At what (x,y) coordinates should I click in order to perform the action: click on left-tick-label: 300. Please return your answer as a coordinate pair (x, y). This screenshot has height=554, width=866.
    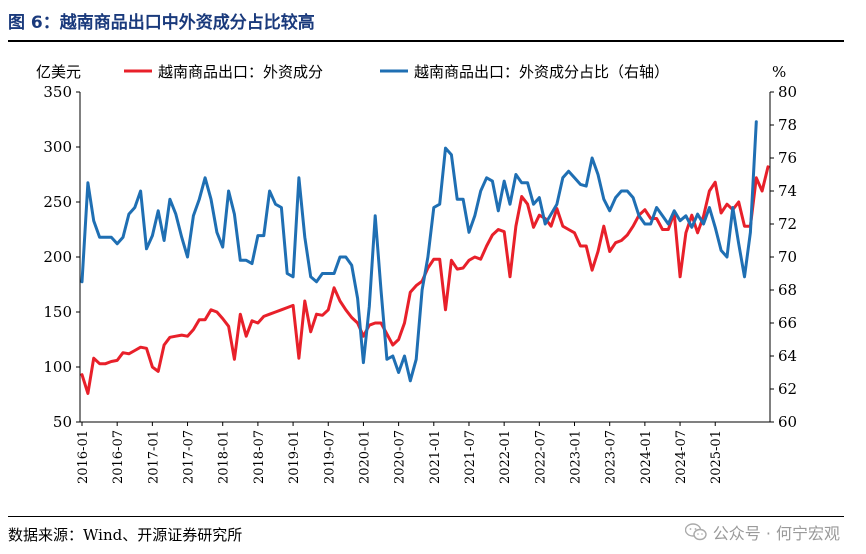
    Looking at the image, I should click on (57, 147).